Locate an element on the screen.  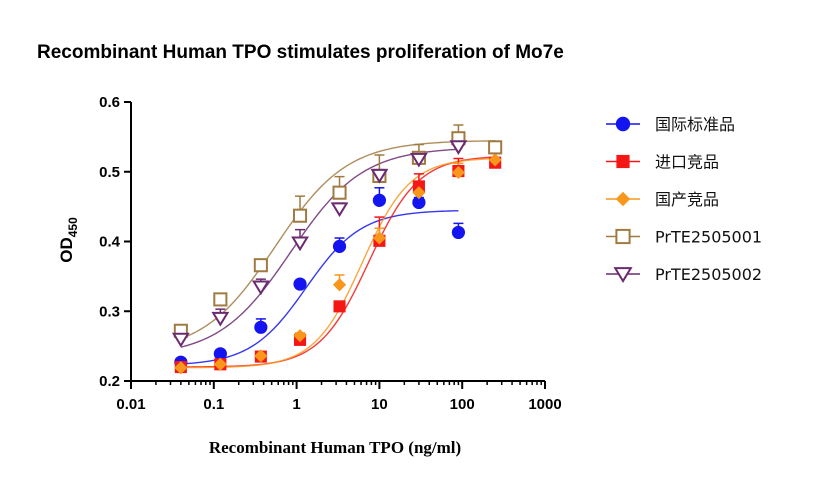
x-tick-label: 0.01 is located at coordinates (130, 404).